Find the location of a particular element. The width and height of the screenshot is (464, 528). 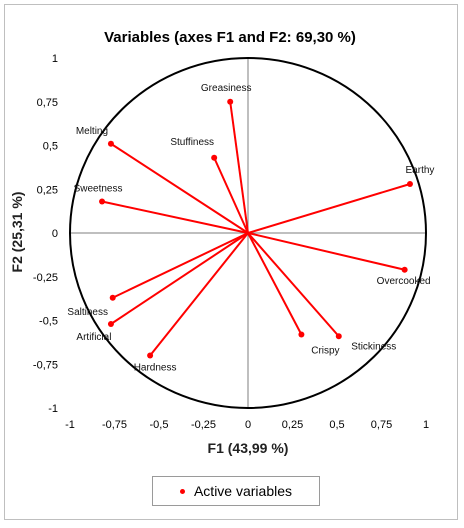

variable-label: Overcooked is located at coordinates (404, 281).